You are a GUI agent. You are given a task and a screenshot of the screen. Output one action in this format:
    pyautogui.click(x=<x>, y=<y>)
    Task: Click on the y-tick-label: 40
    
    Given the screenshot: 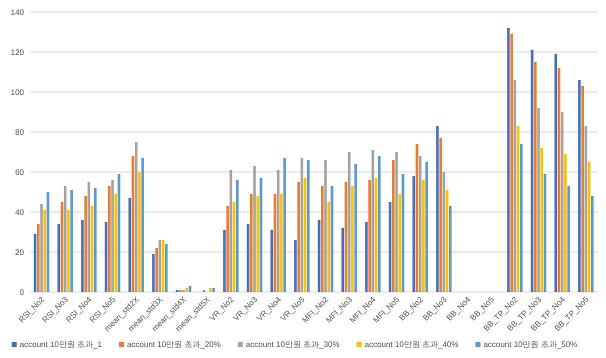 What is the action you would take?
    pyautogui.click(x=20, y=212)
    